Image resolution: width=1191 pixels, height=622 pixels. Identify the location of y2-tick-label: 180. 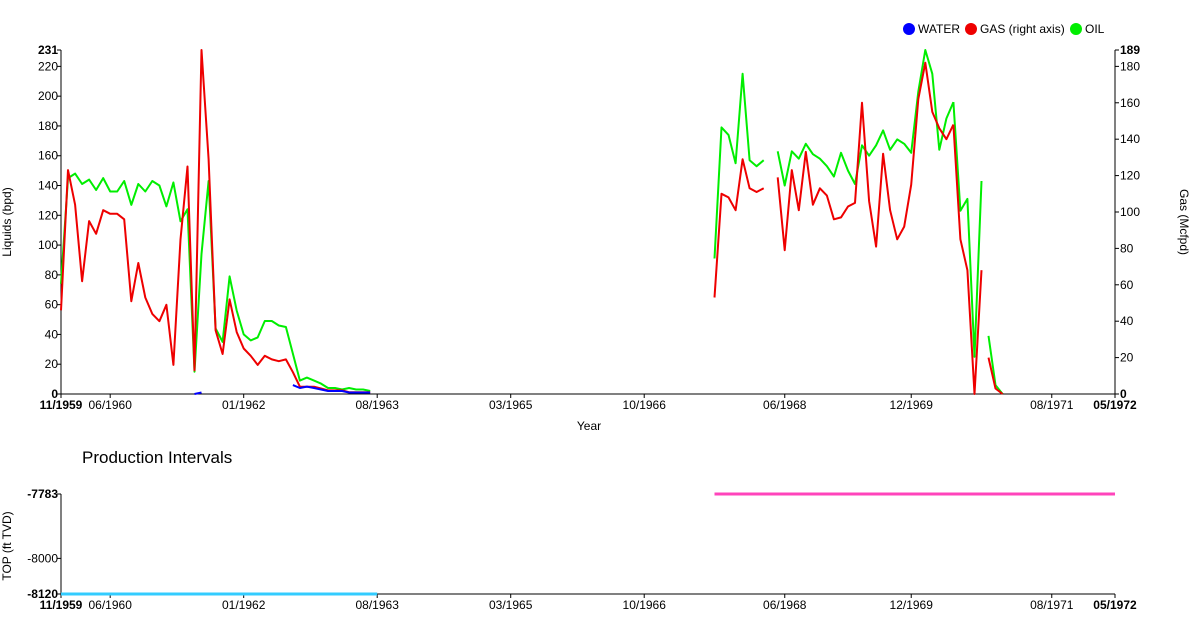
(1130, 66).